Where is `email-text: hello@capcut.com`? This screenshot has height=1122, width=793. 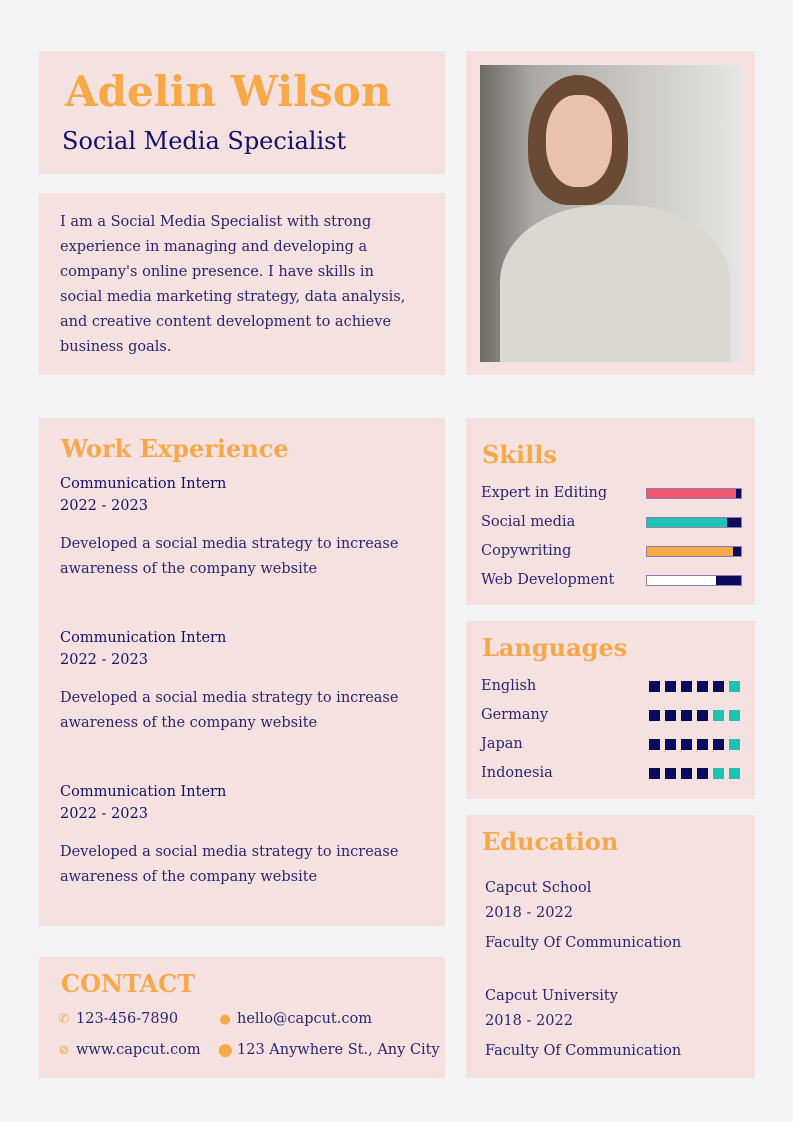 email-text: hello@capcut.com is located at coordinates (304, 1019).